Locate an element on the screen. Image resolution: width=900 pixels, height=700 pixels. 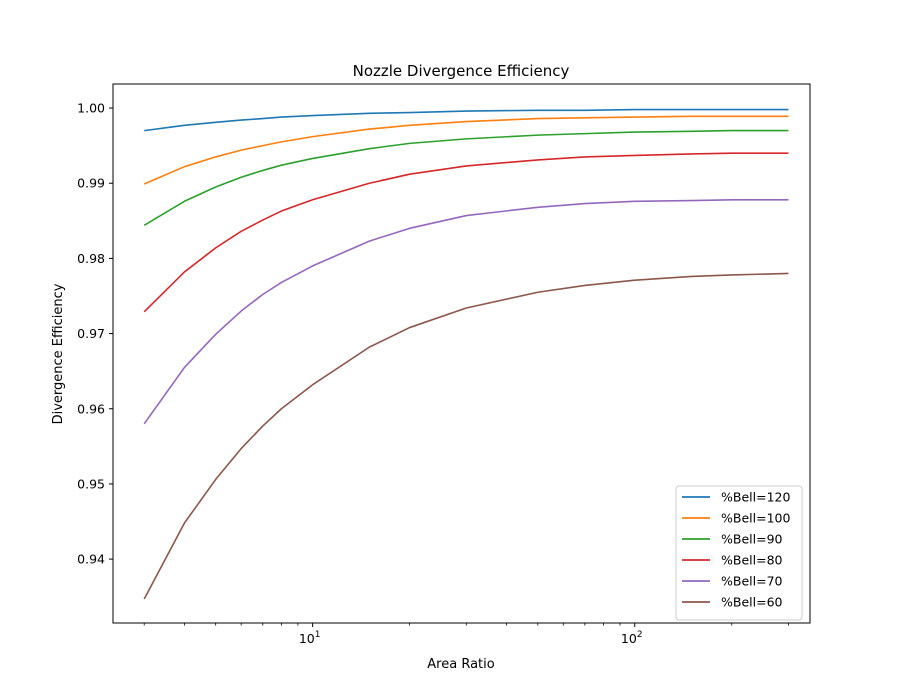
legend-label: %Bell=80 is located at coordinates (752, 560).